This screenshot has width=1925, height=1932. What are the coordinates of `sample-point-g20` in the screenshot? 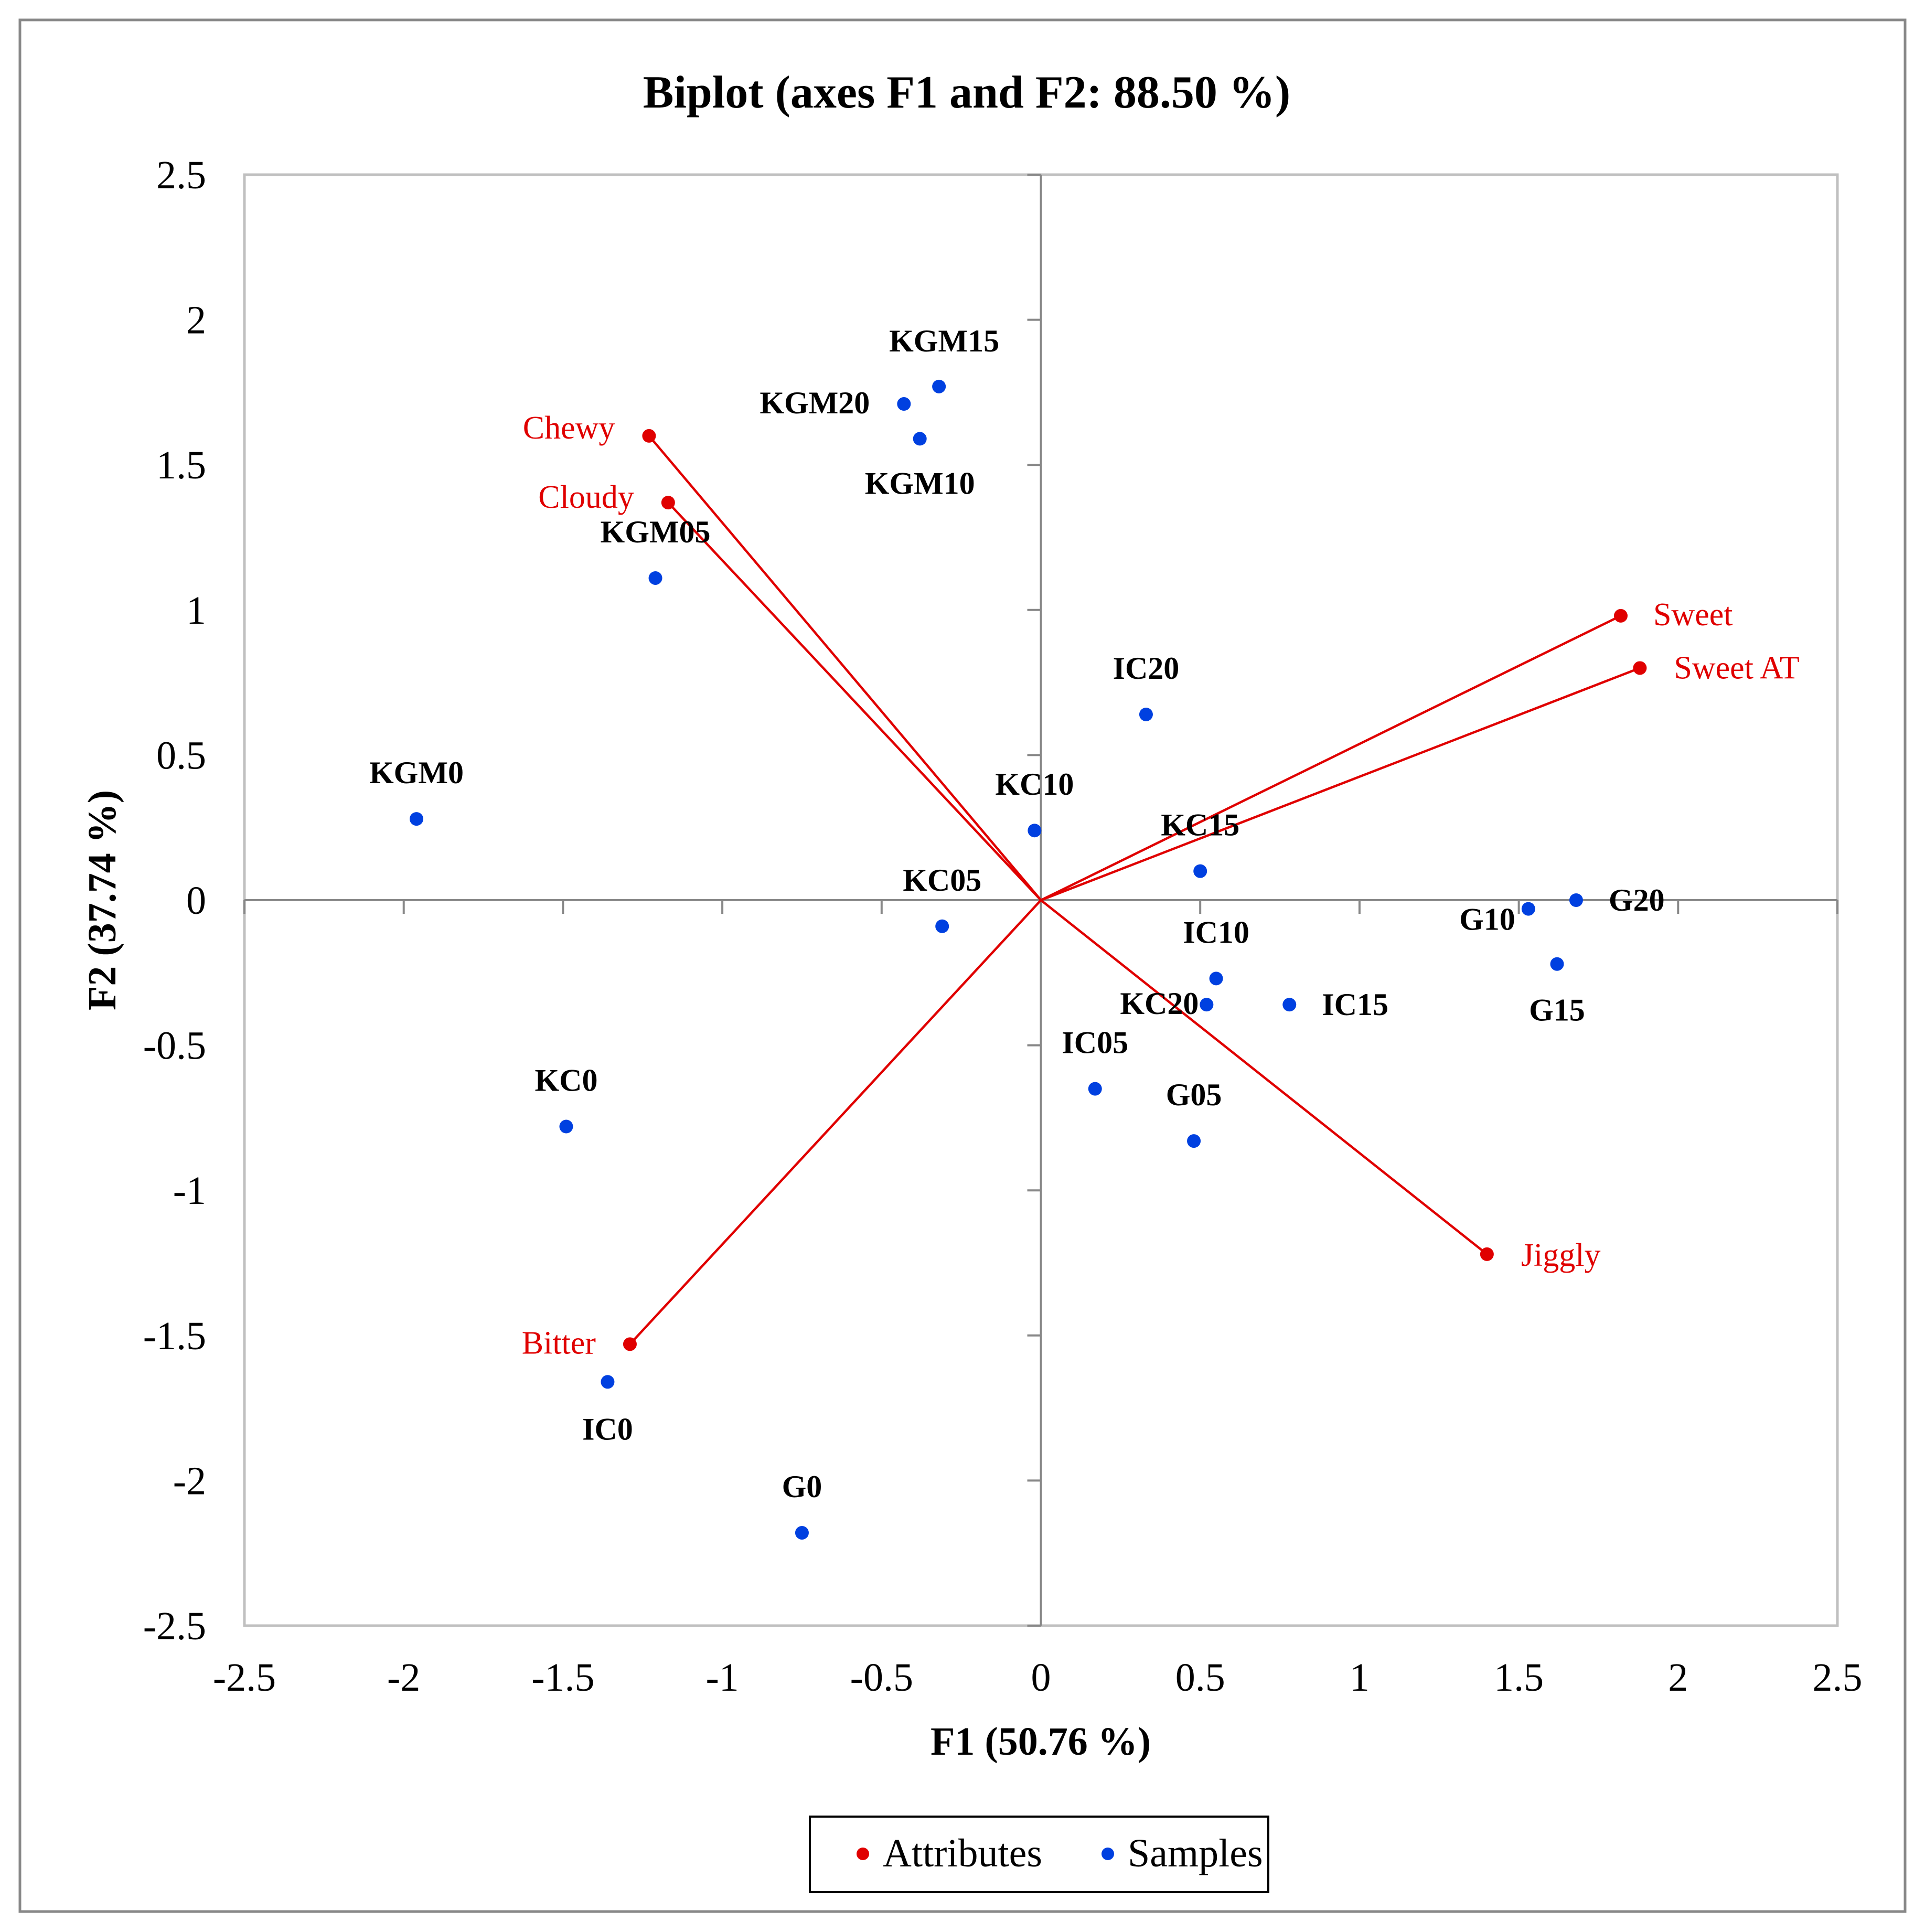 It's located at (1576, 900).